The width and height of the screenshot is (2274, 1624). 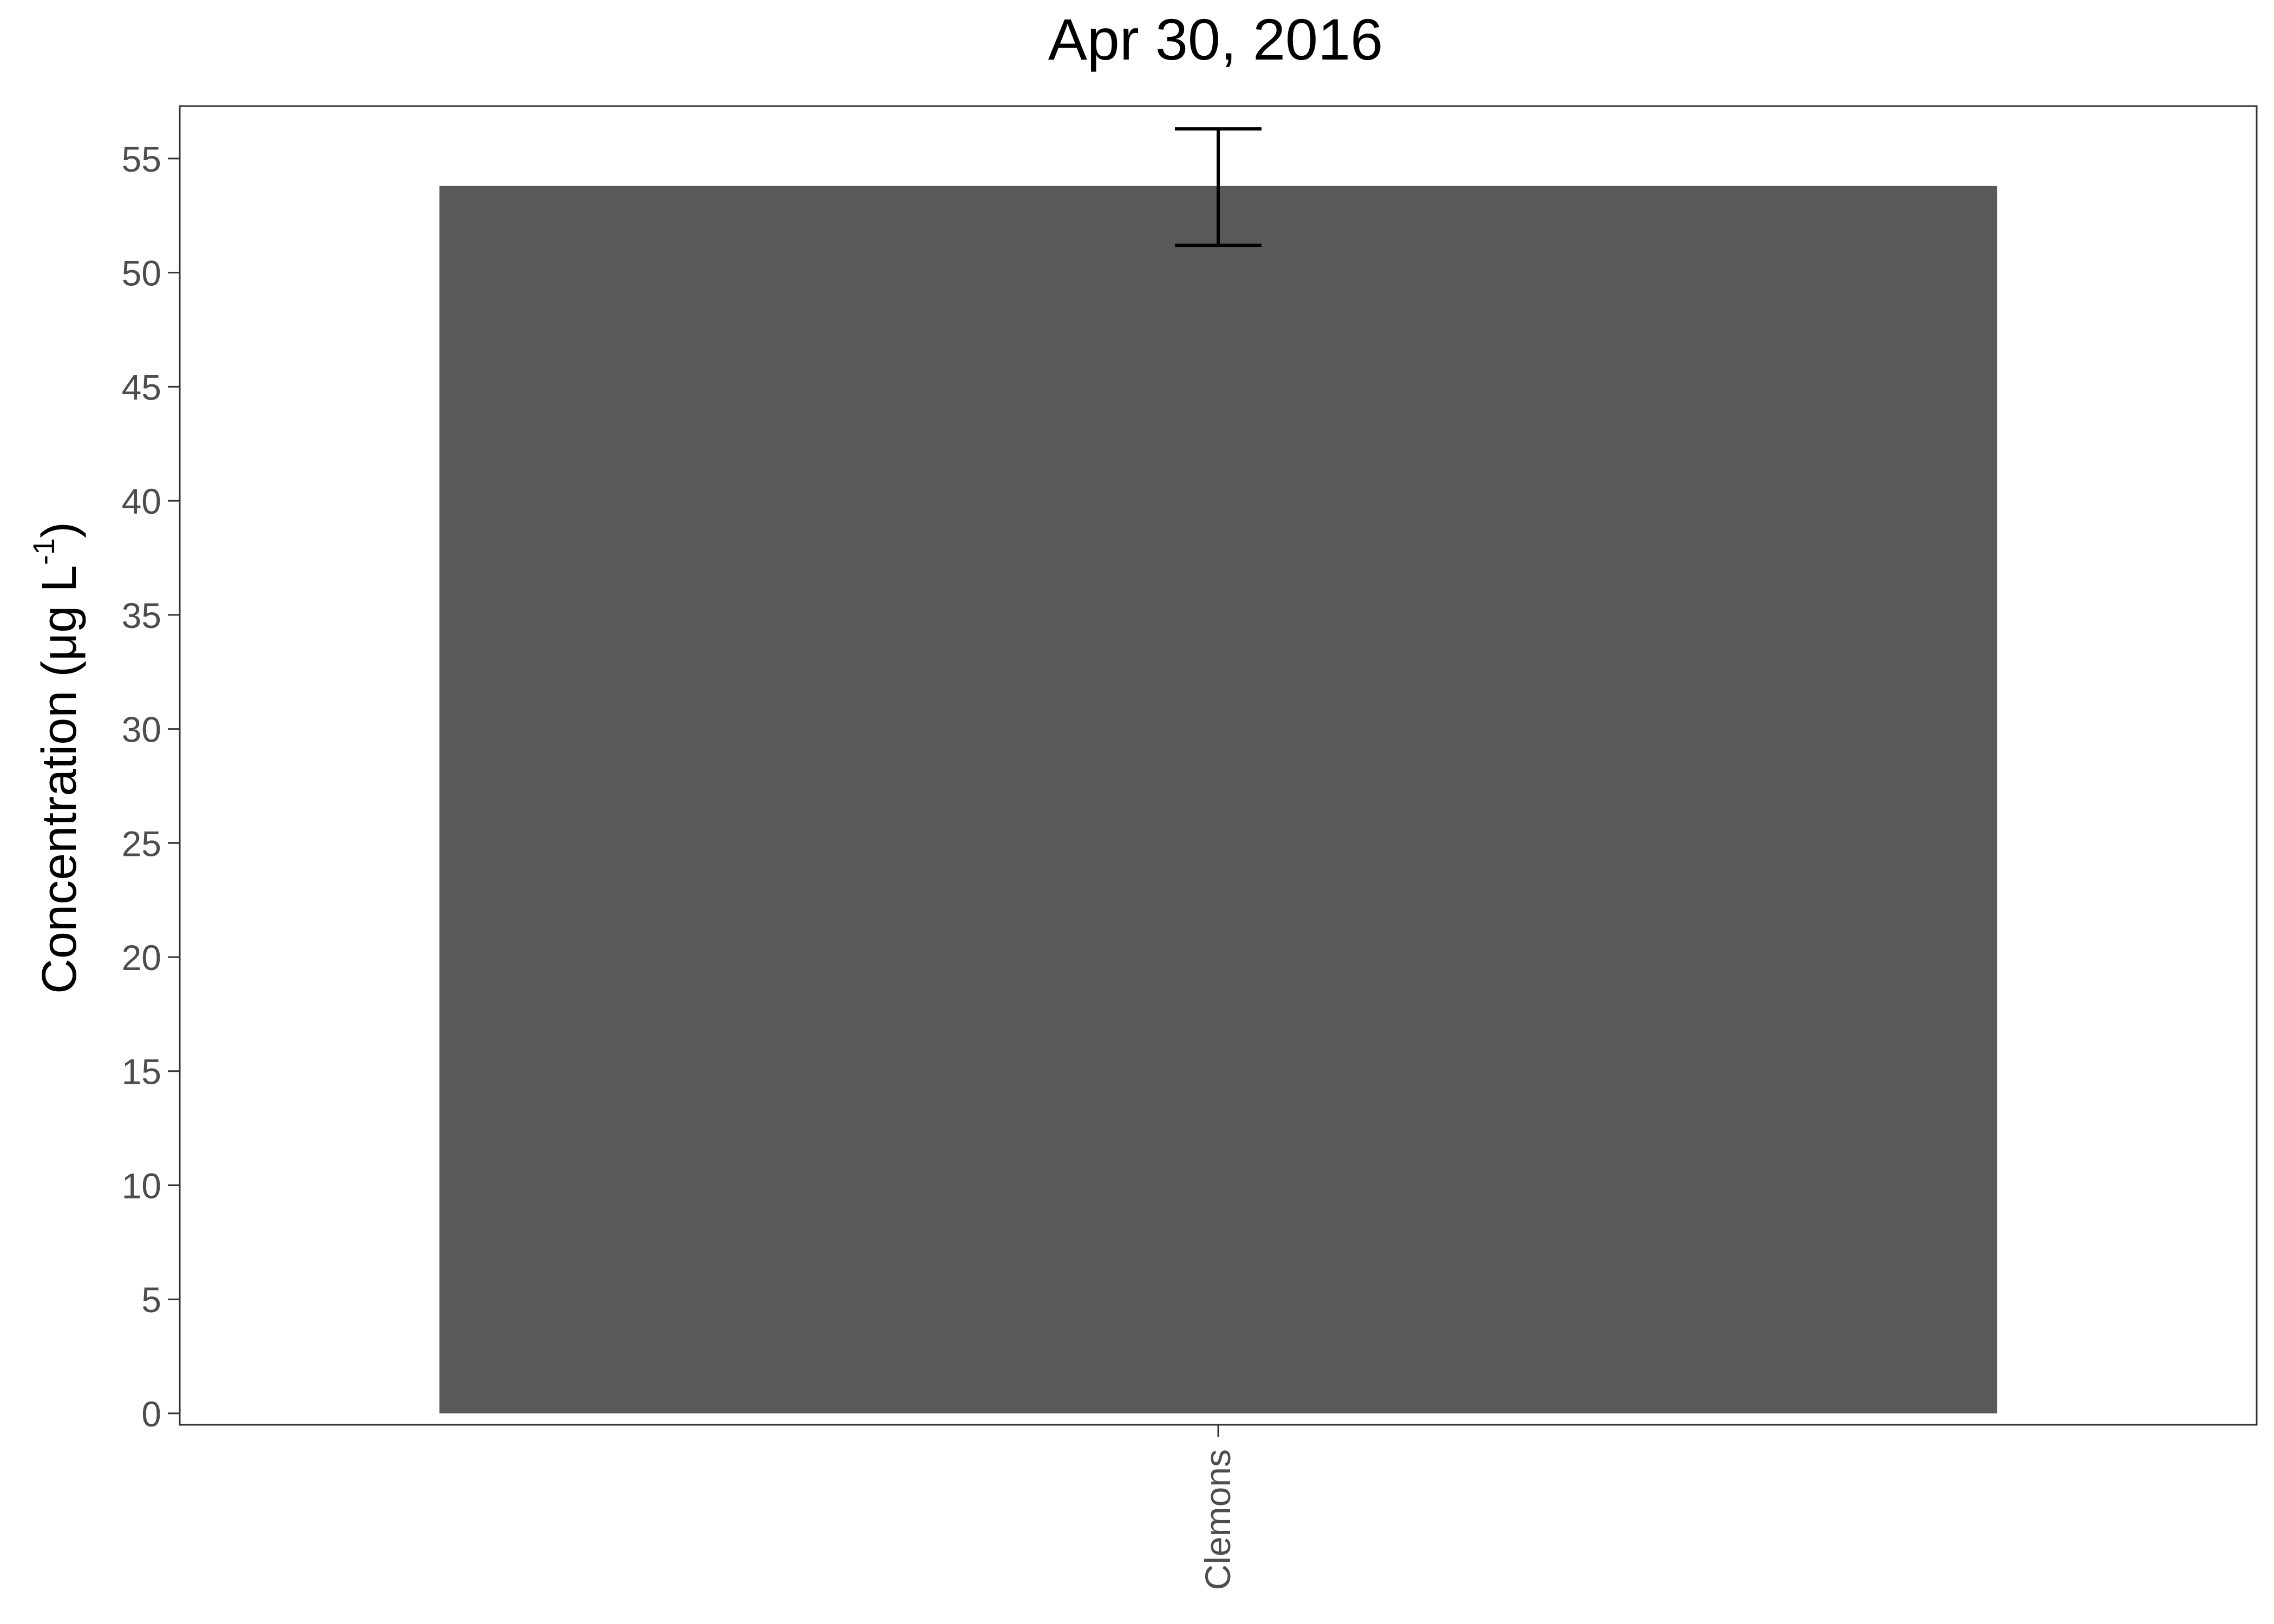 What do you see at coordinates (142, 501) in the screenshot?
I see `y-tick-label: 40` at bounding box center [142, 501].